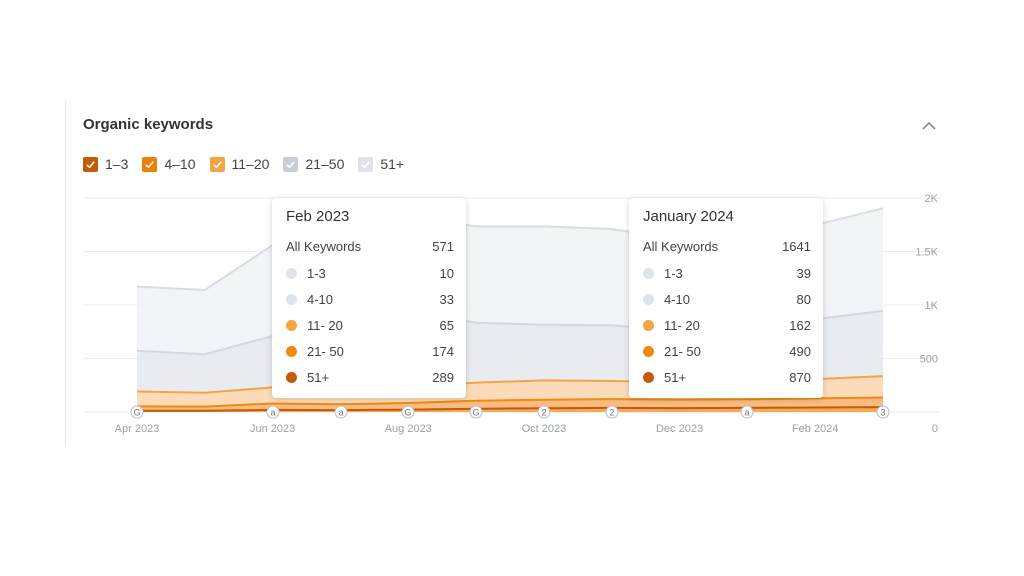  Describe the element at coordinates (148, 124) in the screenshot. I see `widget-title: Organic keywords` at that location.